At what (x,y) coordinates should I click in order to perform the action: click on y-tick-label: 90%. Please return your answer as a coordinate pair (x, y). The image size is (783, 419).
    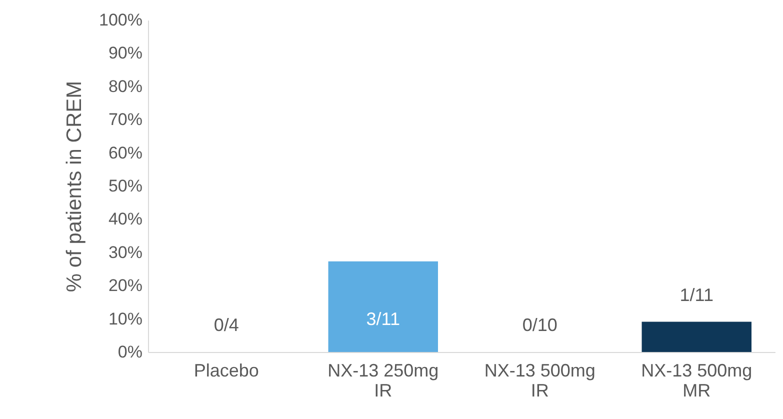
    Looking at the image, I should click on (125, 53).